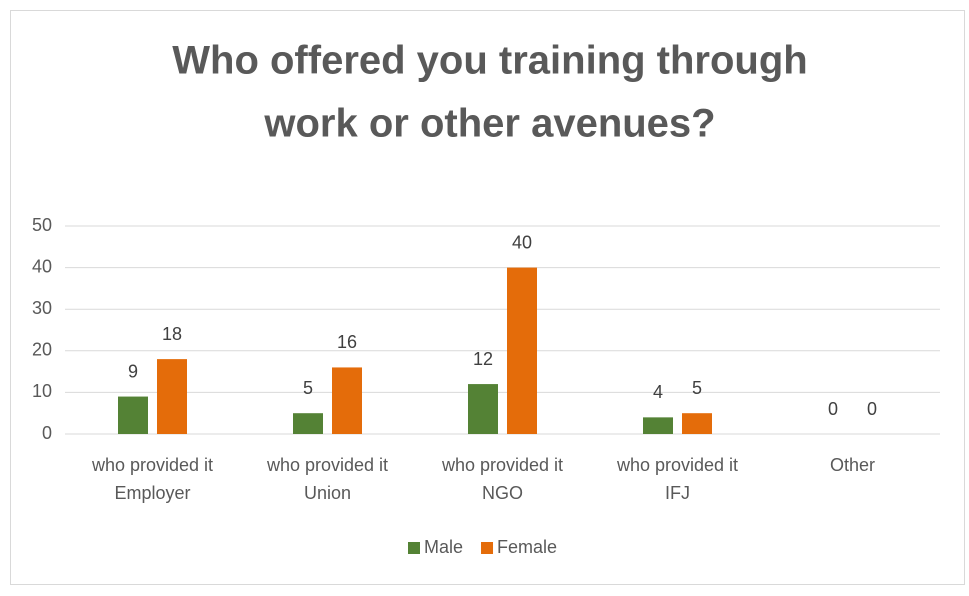 The height and width of the screenshot is (596, 969). I want to click on legend-label: Female, so click(527, 547).